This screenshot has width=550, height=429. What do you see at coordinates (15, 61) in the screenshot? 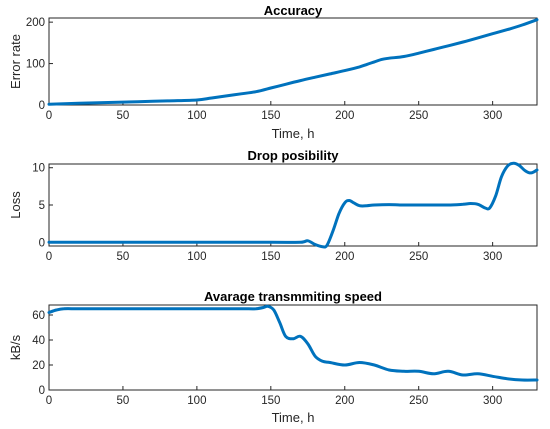
I see `y-axis-label-accuracy: Error rate` at bounding box center [15, 61].